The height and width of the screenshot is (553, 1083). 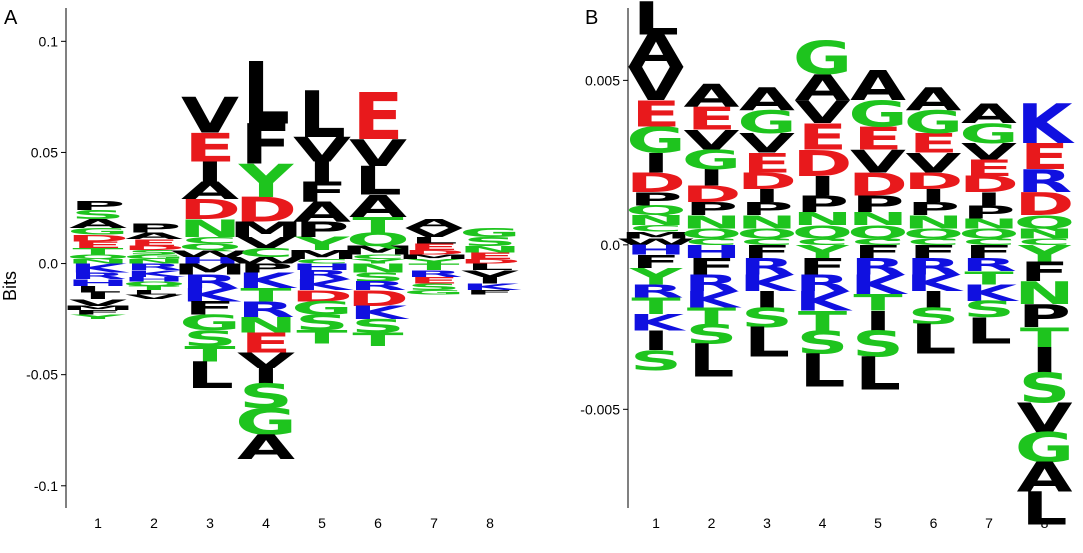 What do you see at coordinates (656, 523) in the screenshot?
I see `panel-b-x-tick-label: 1` at bounding box center [656, 523].